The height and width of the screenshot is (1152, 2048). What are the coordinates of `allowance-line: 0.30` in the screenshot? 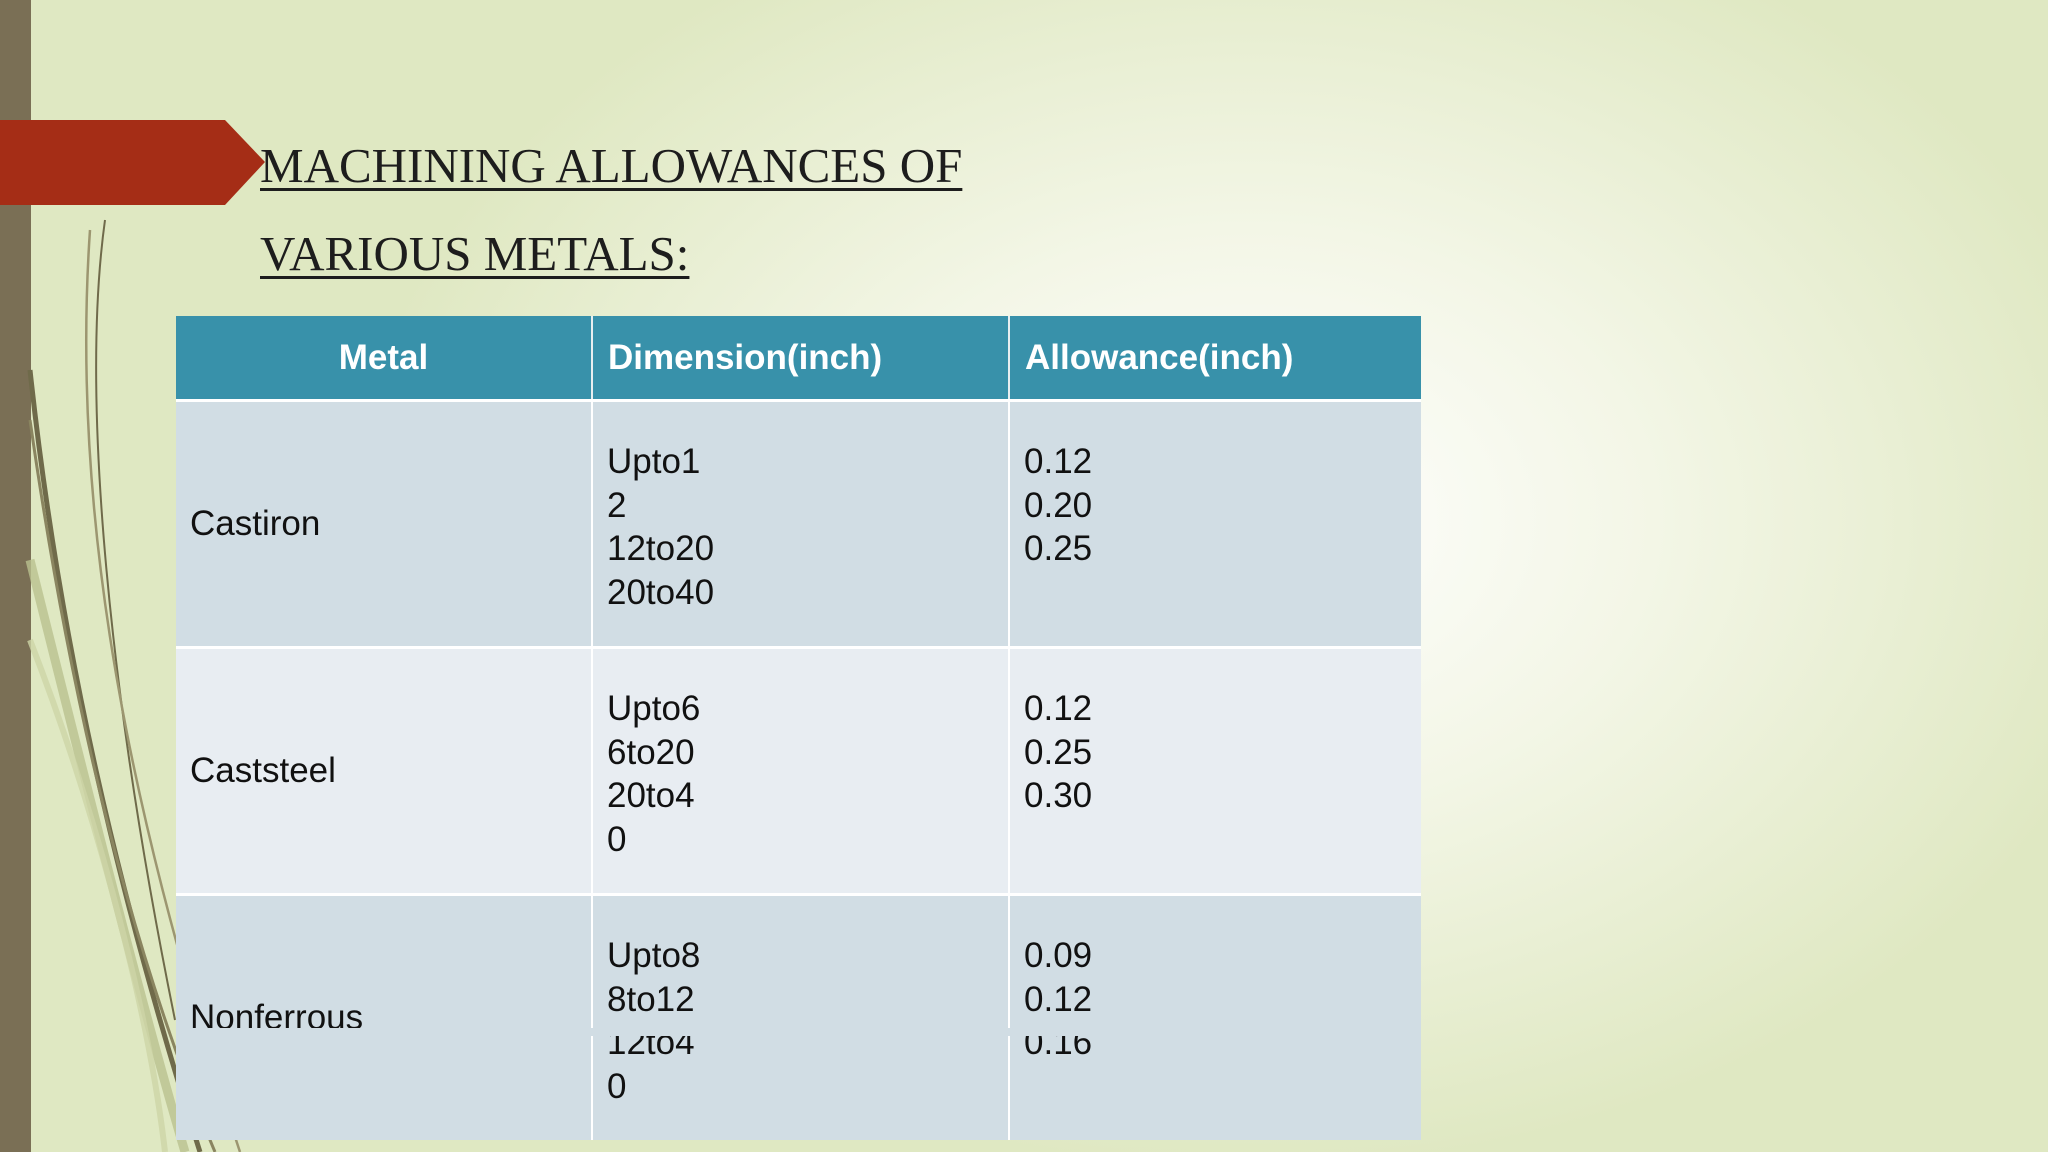 It's located at (1058, 795).